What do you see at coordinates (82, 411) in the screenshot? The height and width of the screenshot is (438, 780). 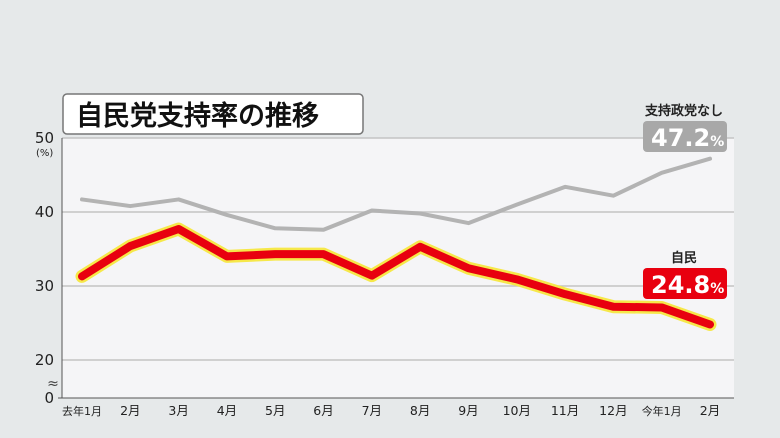 I see `x-tick-label: 去年1月` at bounding box center [82, 411].